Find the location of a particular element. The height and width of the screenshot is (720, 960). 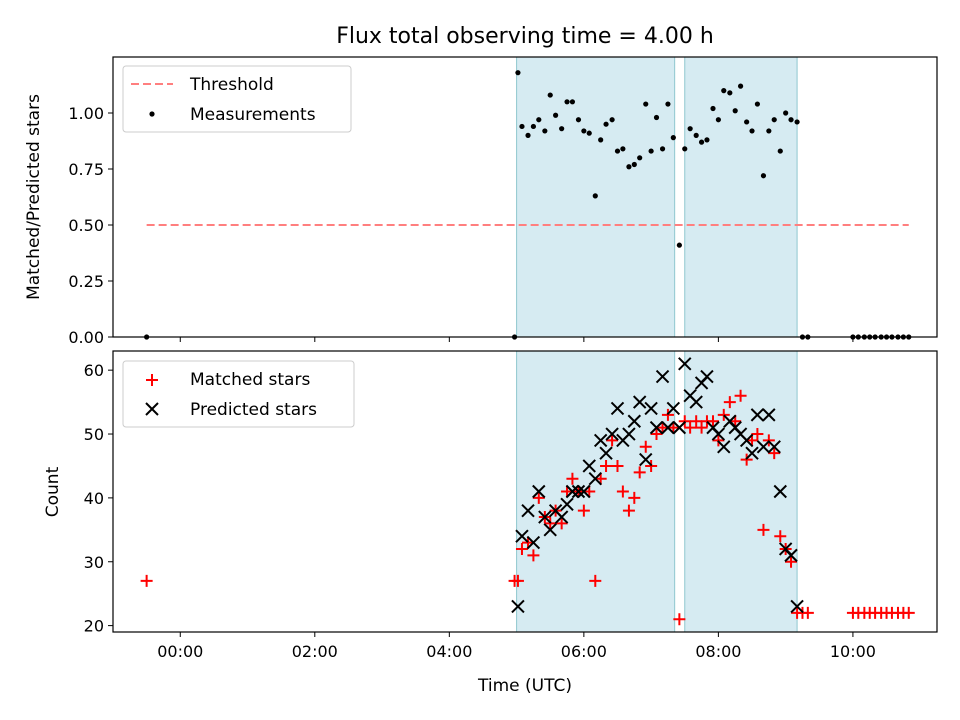

top-y-tick-label: 1.00 is located at coordinates (86, 113).